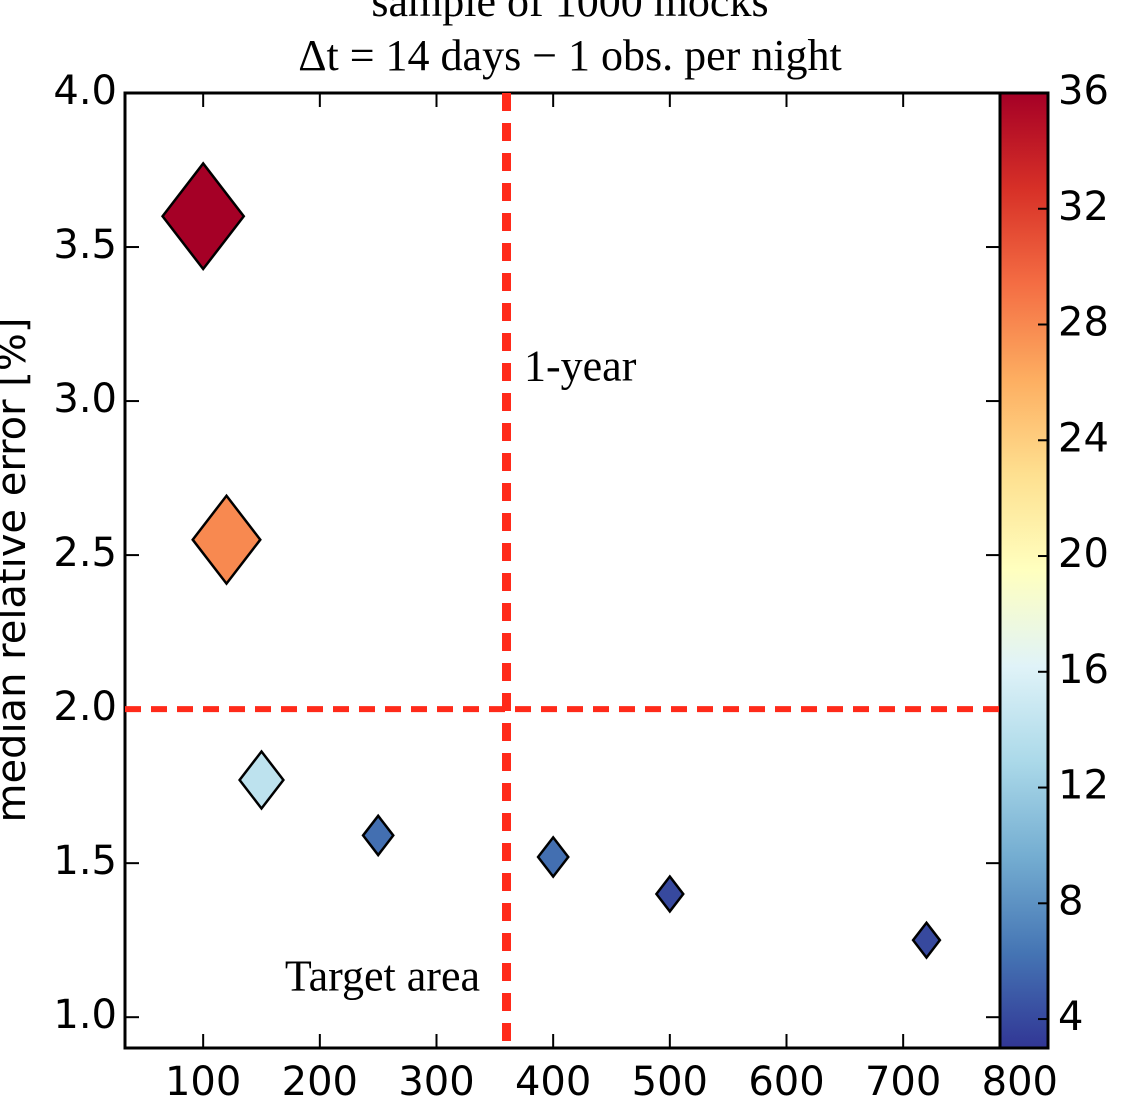 This screenshot has width=1136, height=1110. Describe the element at coordinates (1020, 1082) in the screenshot. I see `x-tick-label: 800` at that location.